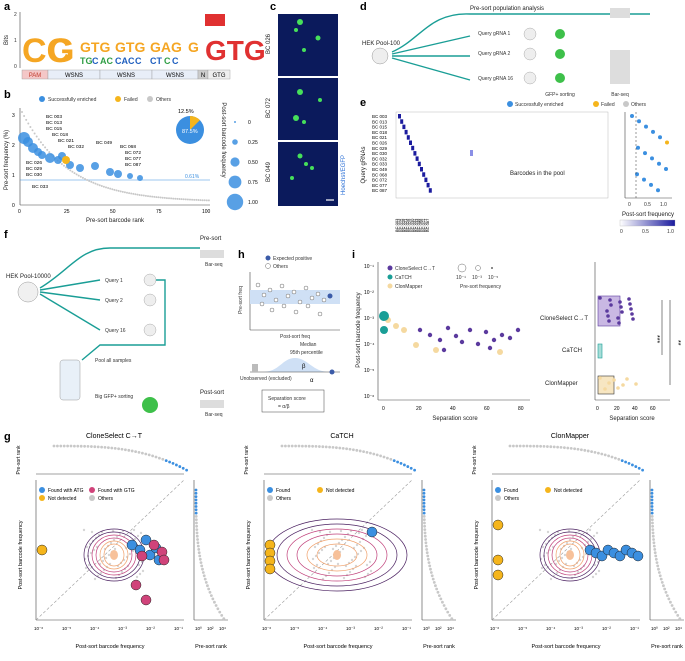  I want to click on b-barcode-label: BC 072, so click(133, 153).